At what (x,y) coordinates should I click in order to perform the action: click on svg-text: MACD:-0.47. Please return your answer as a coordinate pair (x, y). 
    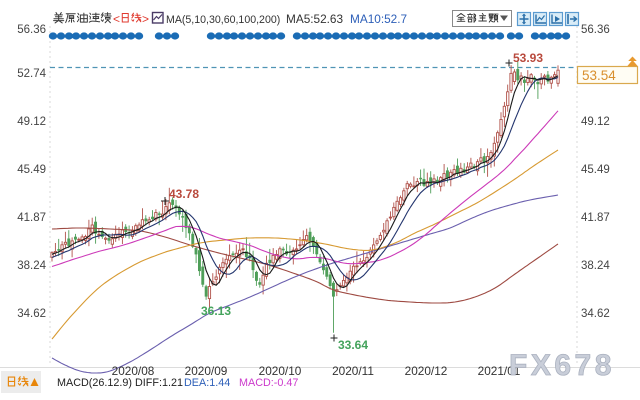
    Looking at the image, I should click on (268, 383).